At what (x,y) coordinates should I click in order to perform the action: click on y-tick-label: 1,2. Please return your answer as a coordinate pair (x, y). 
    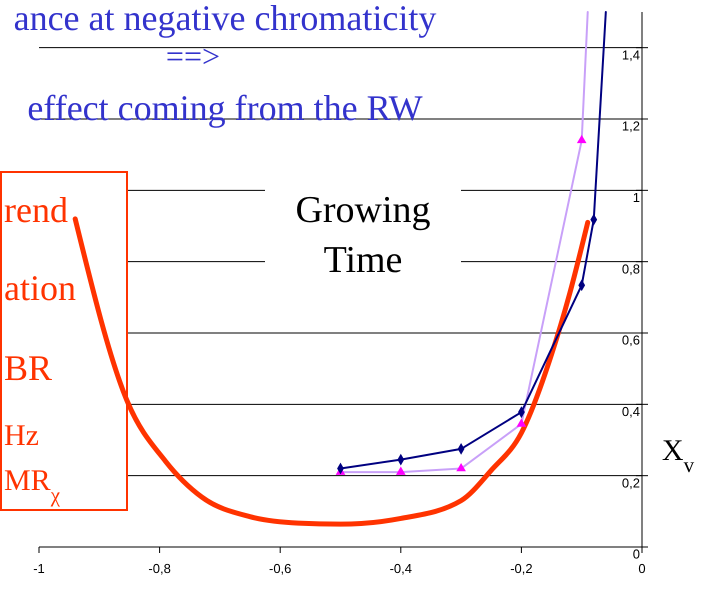
    Looking at the image, I should click on (631, 126).